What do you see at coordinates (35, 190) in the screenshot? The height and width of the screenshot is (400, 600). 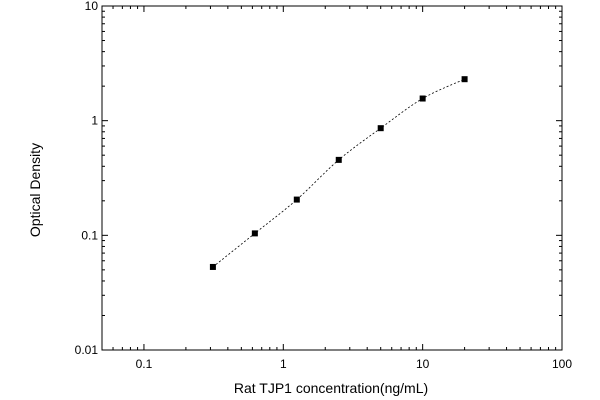 I see `y-axis-label: Optical Density` at bounding box center [35, 190].